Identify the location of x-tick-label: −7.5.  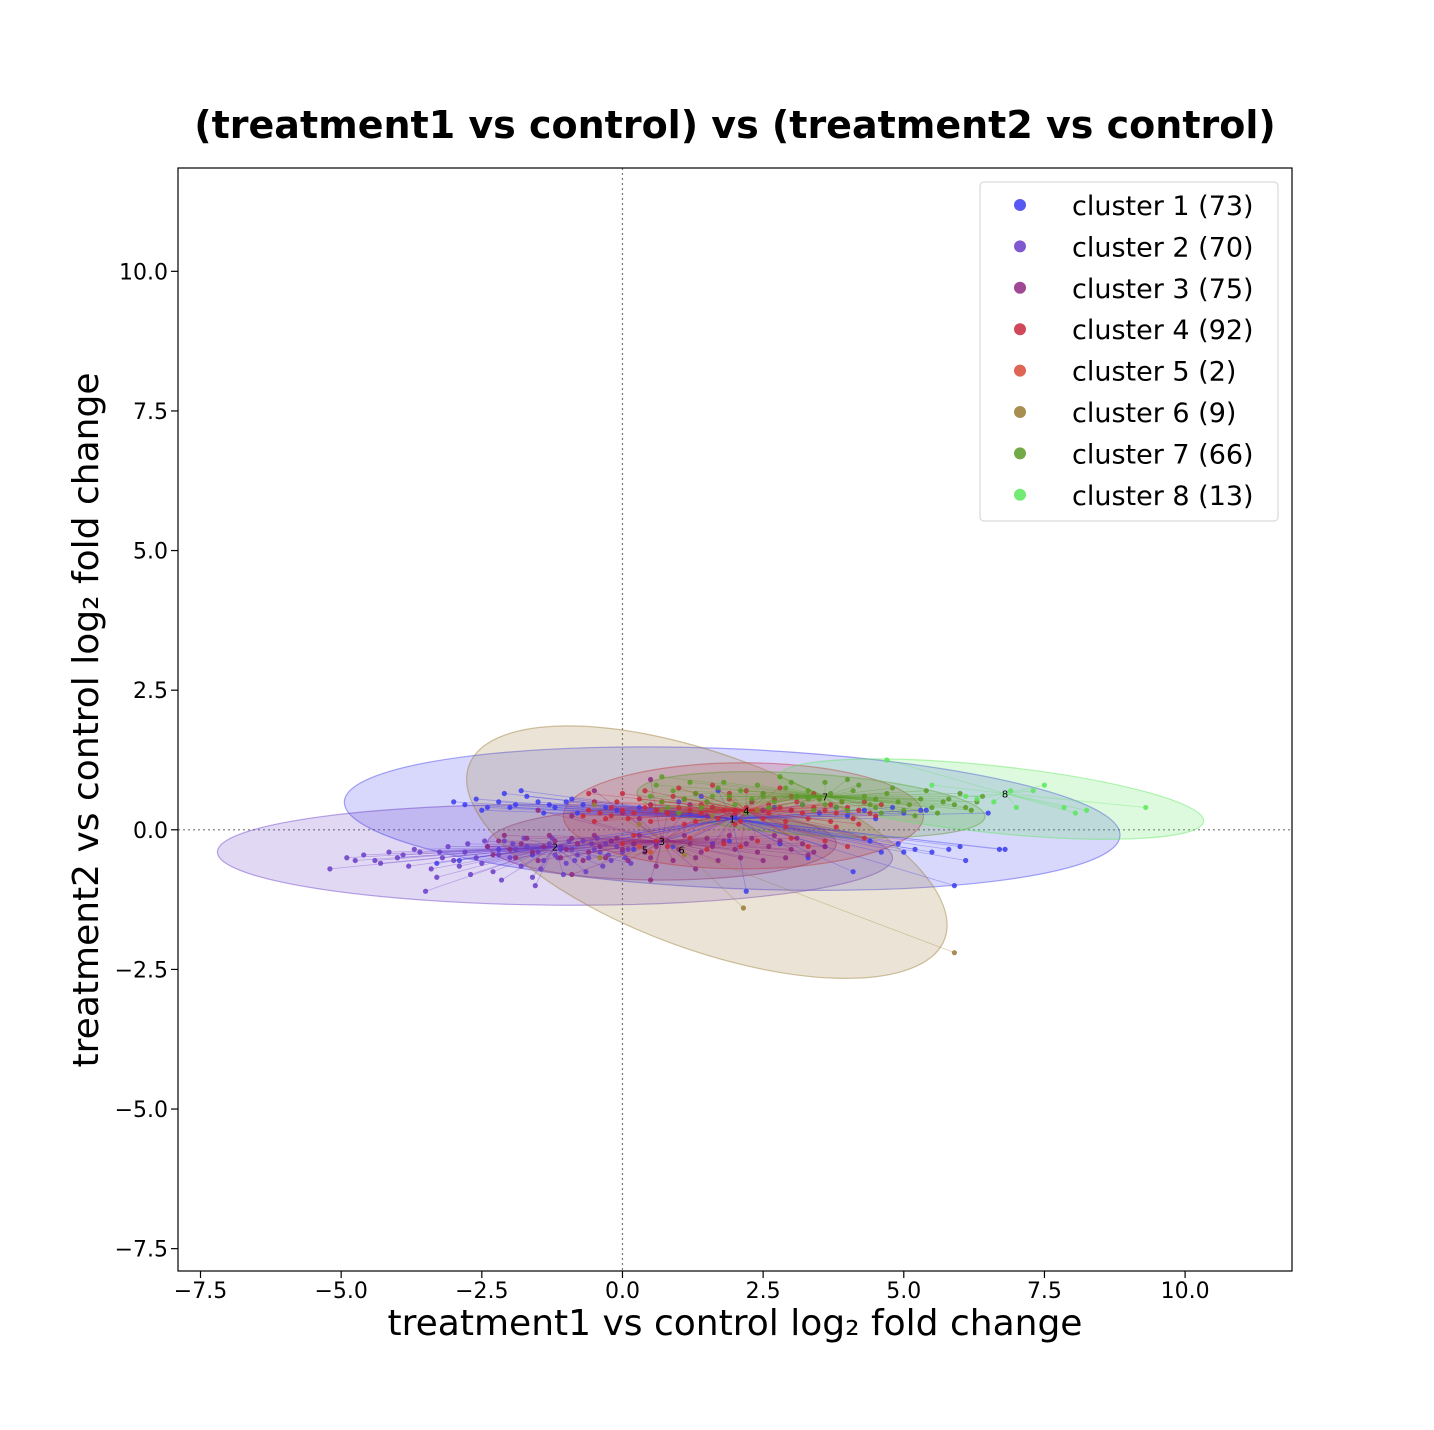
(200, 1291).